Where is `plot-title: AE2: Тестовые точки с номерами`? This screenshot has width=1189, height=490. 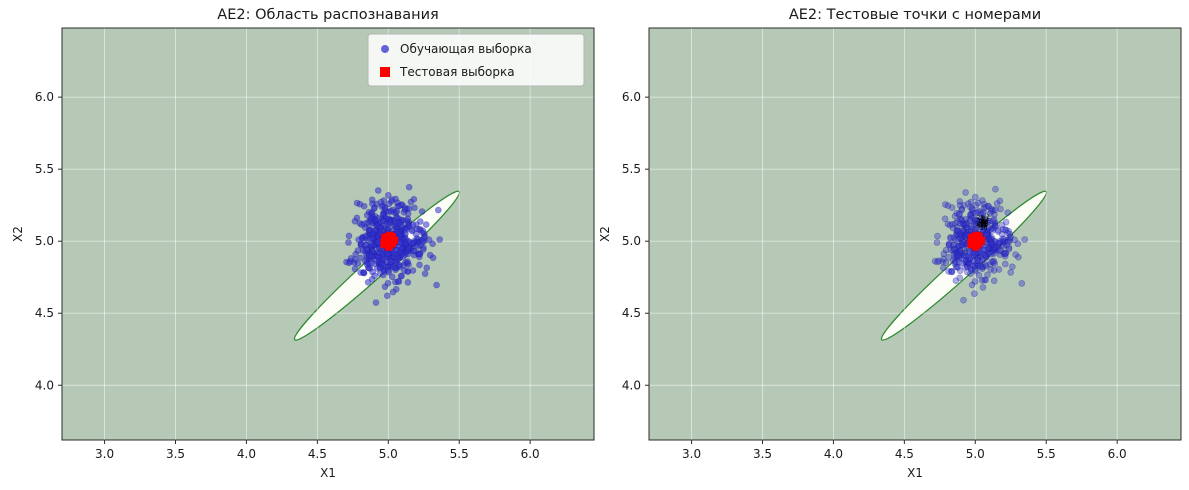
plot-title: AE2: Тестовые точки с номерами is located at coordinates (915, 15).